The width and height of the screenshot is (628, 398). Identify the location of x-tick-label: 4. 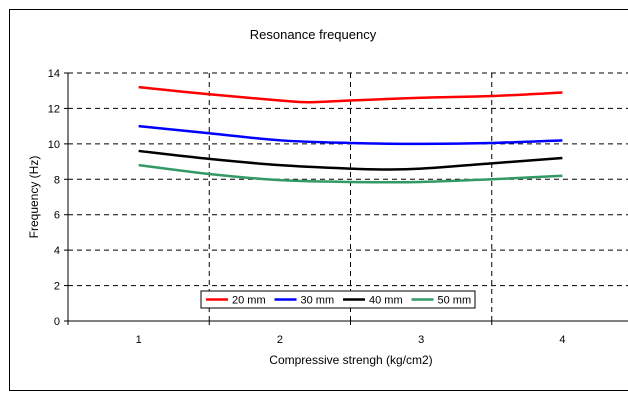
(562, 340).